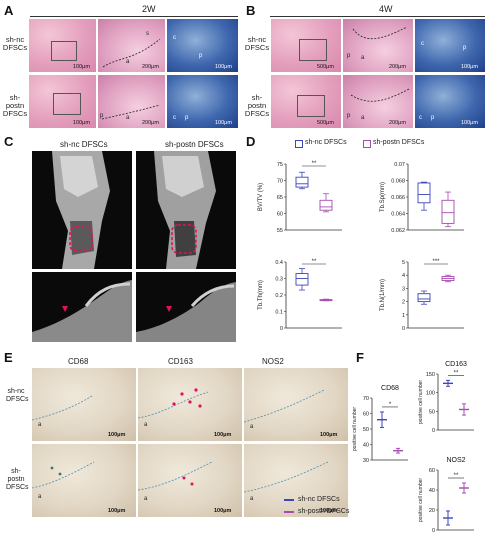 This screenshot has height=550, width=490. Describe the element at coordinates (84, 144) in the screenshot. I see `panel-c-col1-label: sh-nc DFSCs` at that location.